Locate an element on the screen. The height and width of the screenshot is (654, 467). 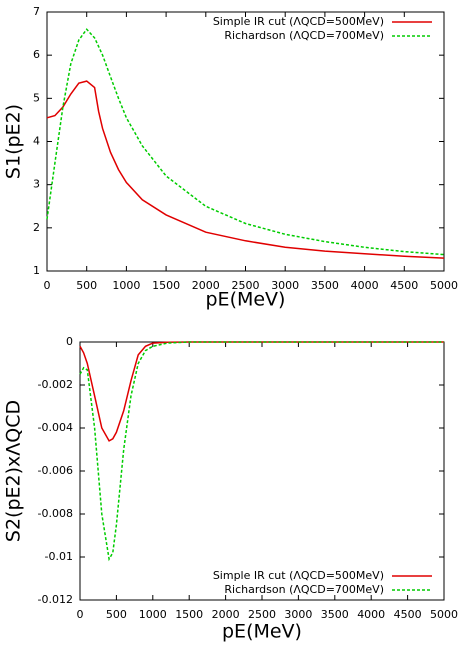
y-tick-label: -0.012 is located at coordinates (55, 599).